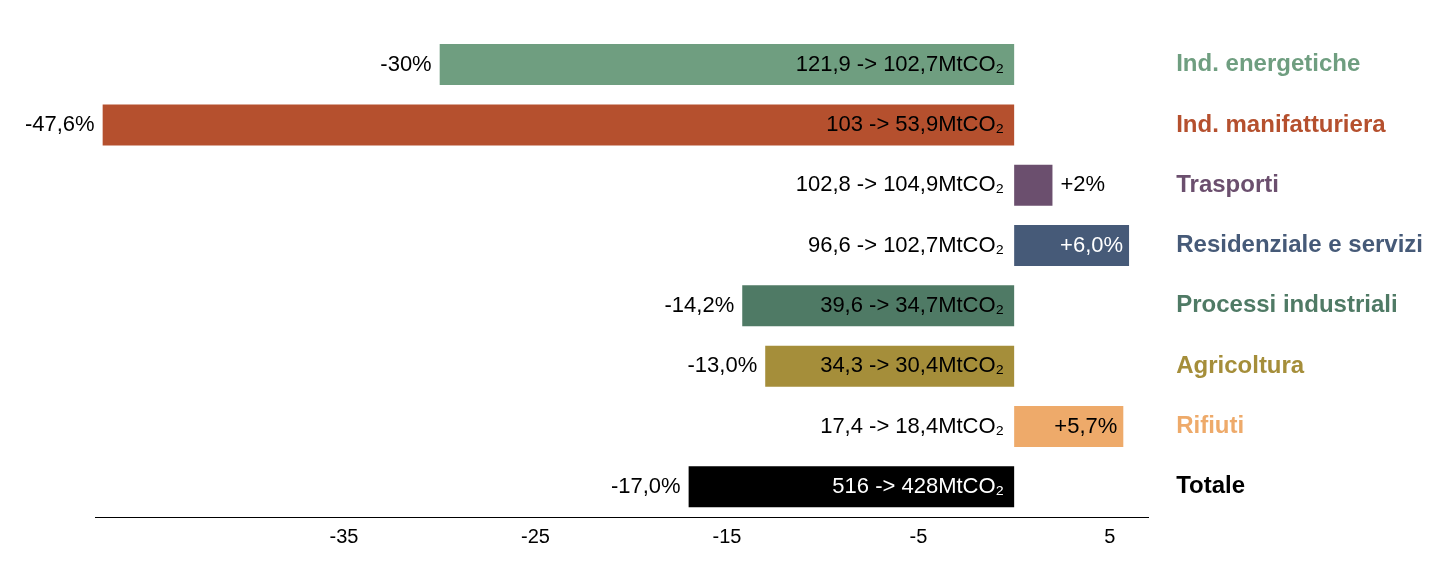  Describe the element at coordinates (918, 535) in the screenshot. I see `x-tick-label: -5` at that location.